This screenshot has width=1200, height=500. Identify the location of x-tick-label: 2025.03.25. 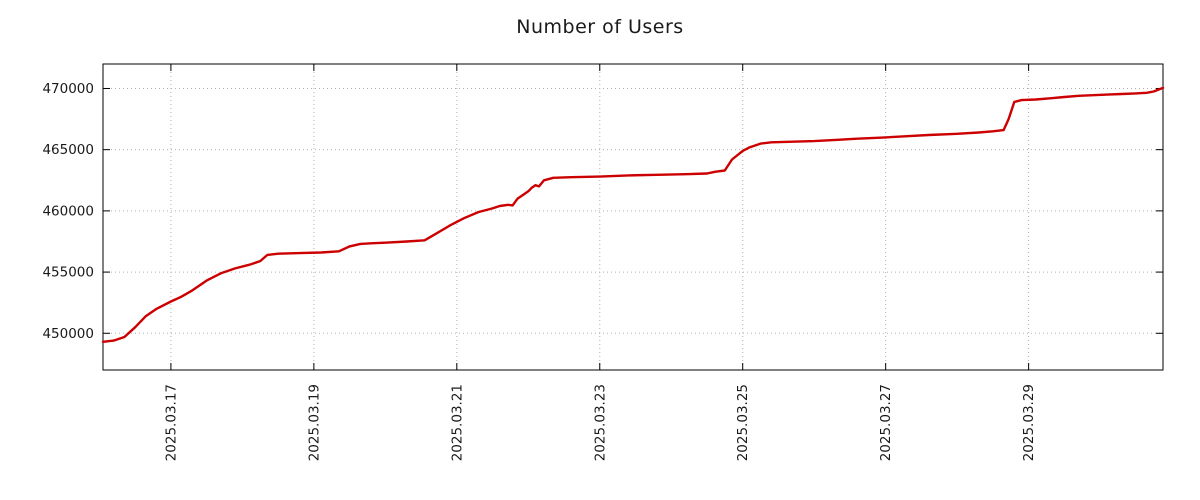
(743, 422).